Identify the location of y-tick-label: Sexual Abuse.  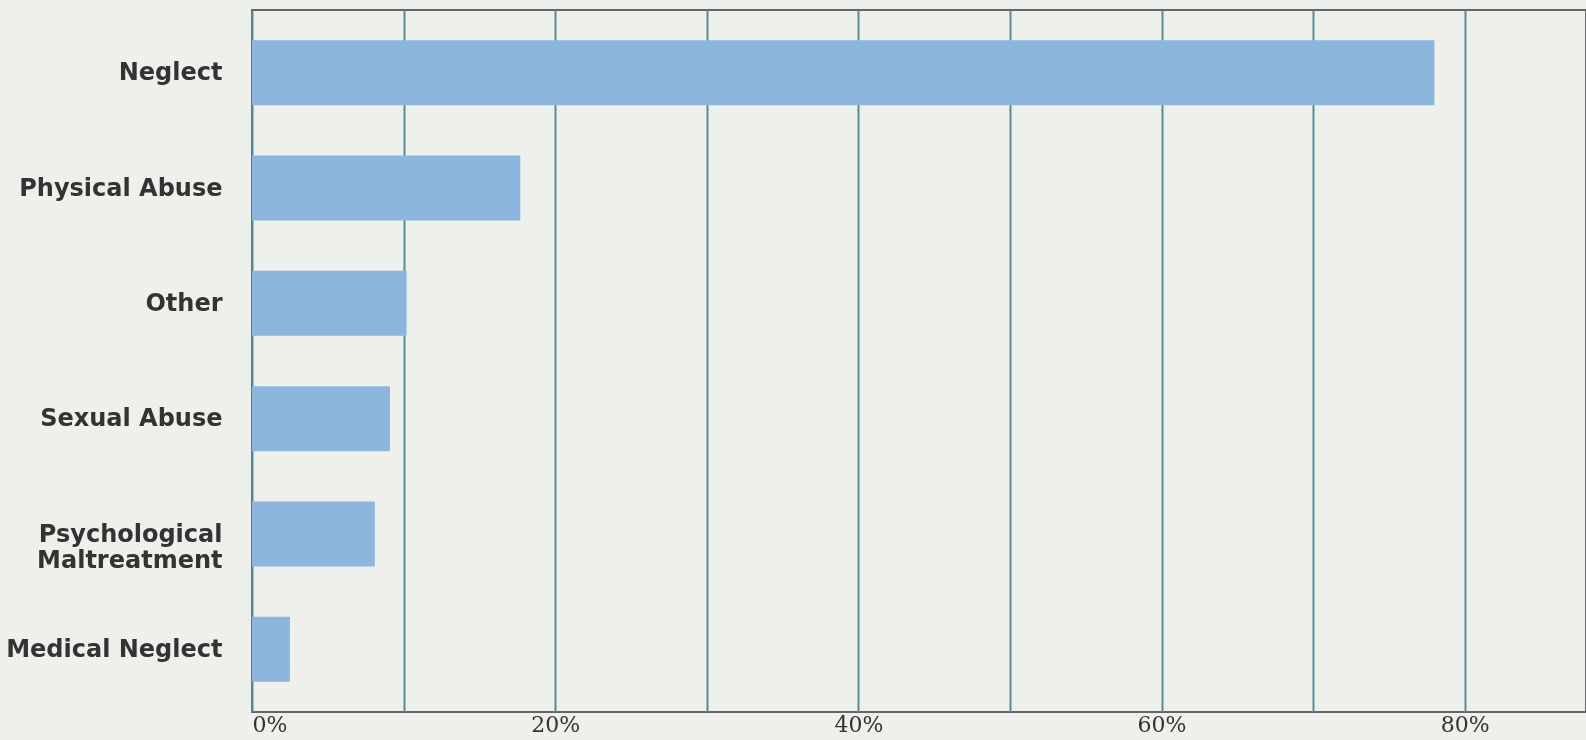
(131, 418).